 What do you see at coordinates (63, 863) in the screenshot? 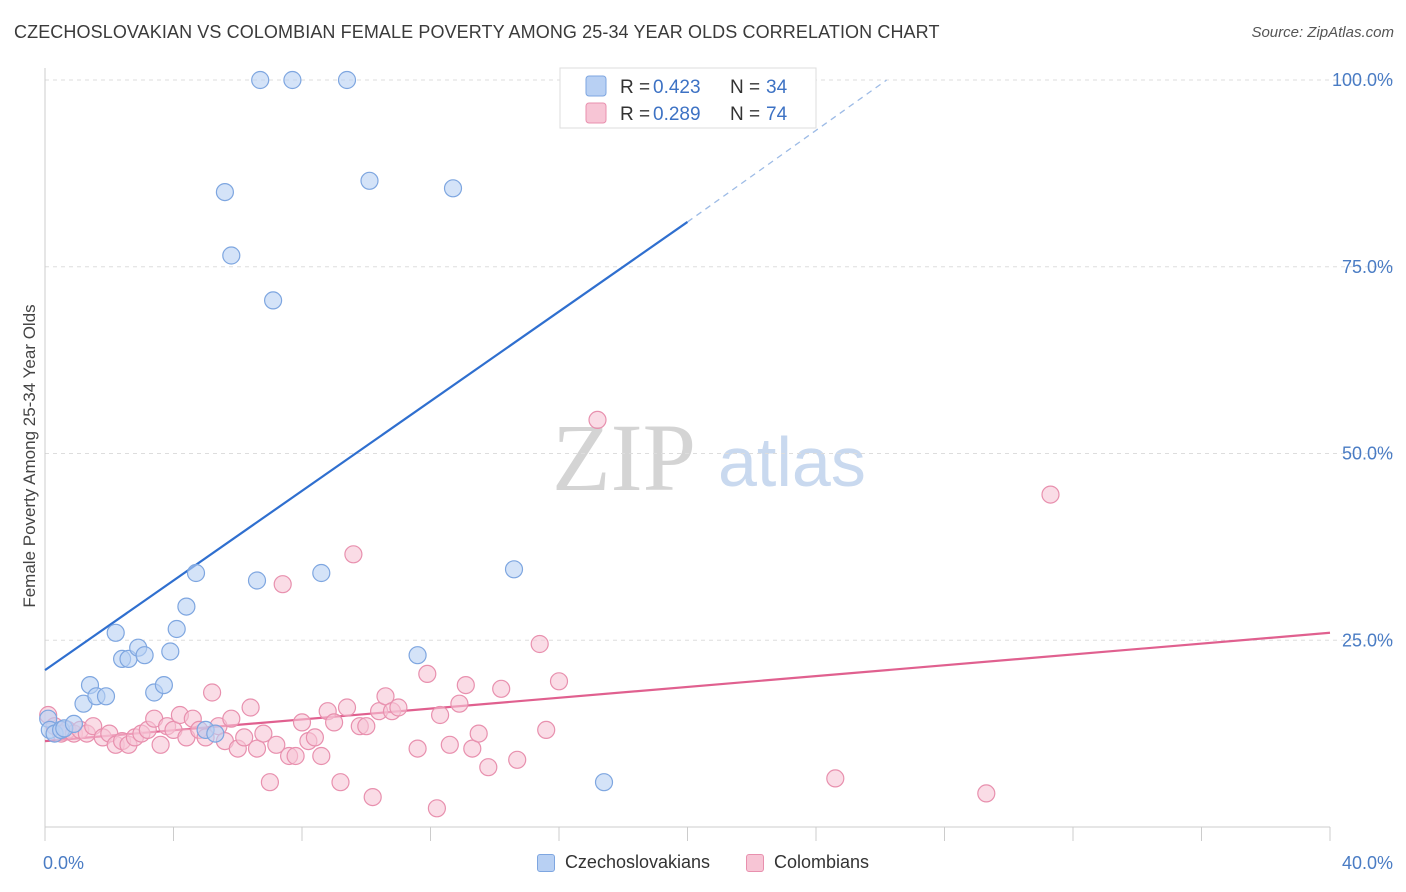
I see `x-tick-label-min: 0.0%` at bounding box center [63, 863].